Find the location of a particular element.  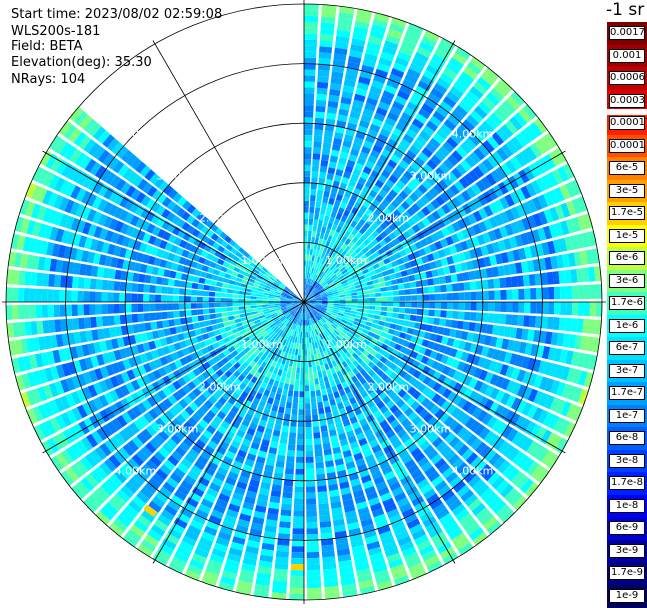

colorbar-label: 6e-6 is located at coordinates (627, 258).